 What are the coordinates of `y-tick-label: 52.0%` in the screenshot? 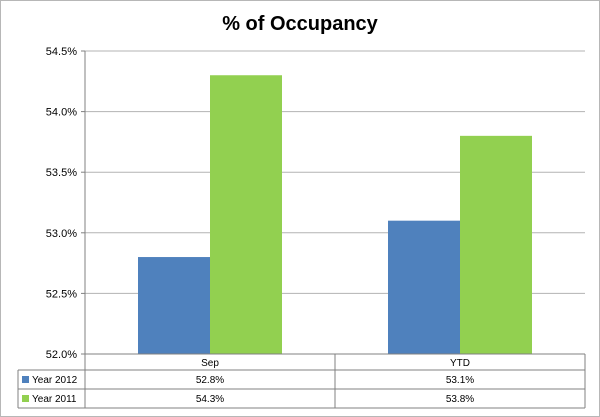 It's located at (61, 355).